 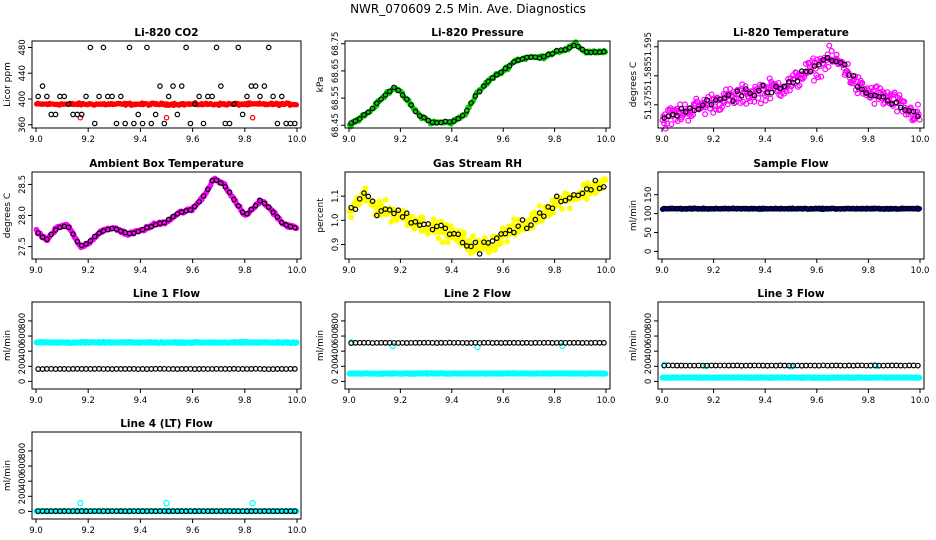 I want to click on chart-title: Sample Flow, so click(x=790, y=164).